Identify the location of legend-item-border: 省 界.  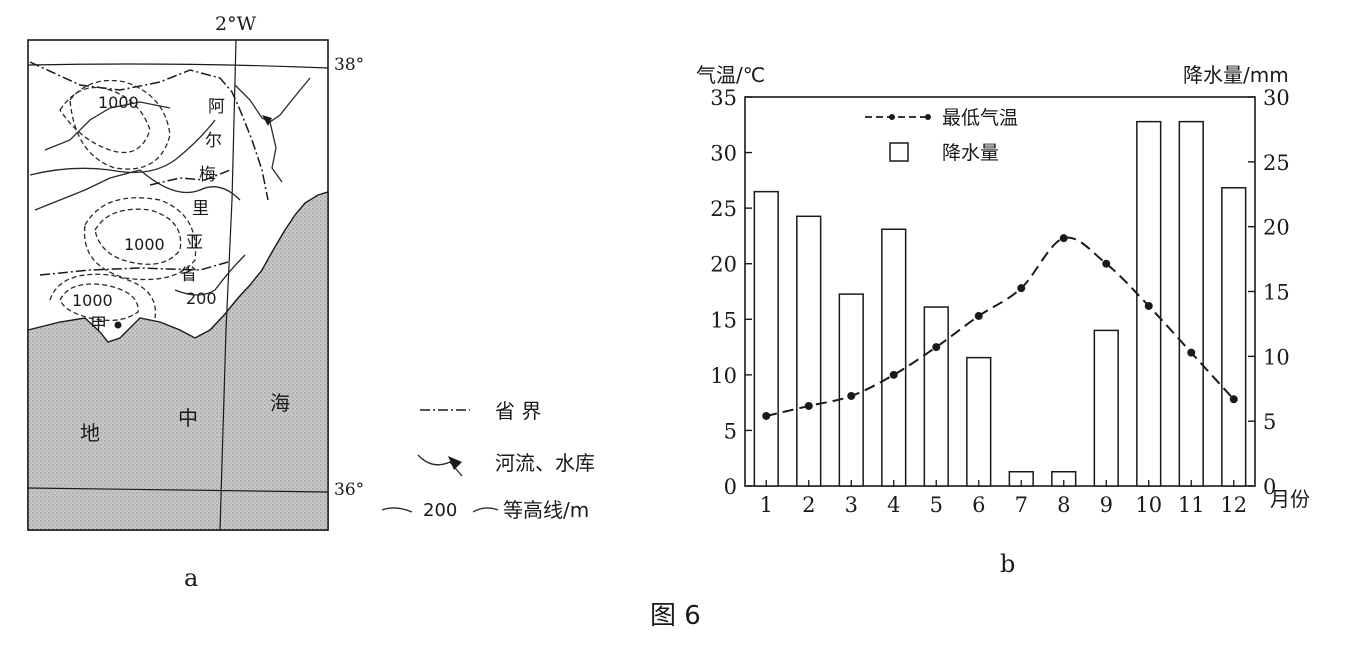
(480, 411).